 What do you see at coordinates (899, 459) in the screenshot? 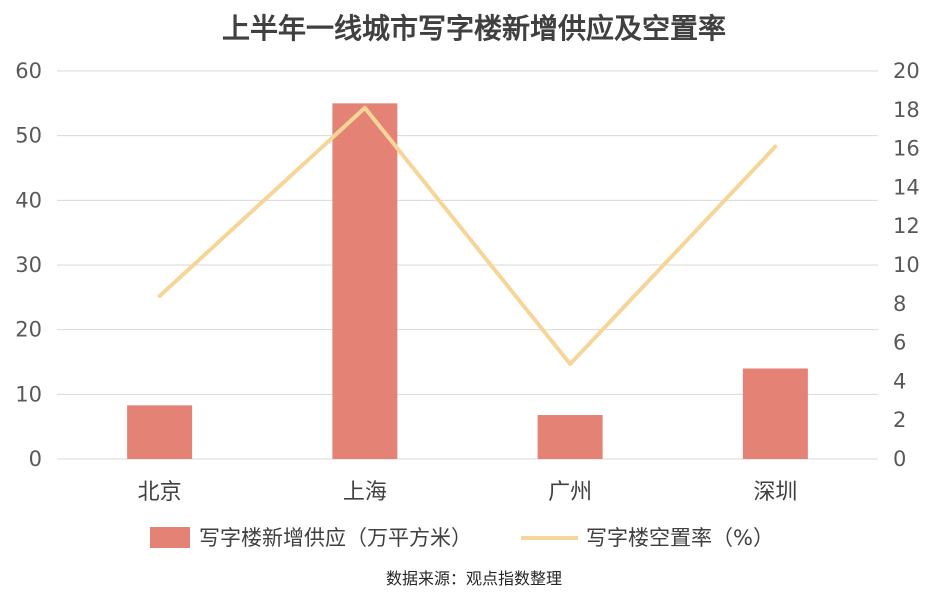
I see `right-tick-label: 0` at bounding box center [899, 459].